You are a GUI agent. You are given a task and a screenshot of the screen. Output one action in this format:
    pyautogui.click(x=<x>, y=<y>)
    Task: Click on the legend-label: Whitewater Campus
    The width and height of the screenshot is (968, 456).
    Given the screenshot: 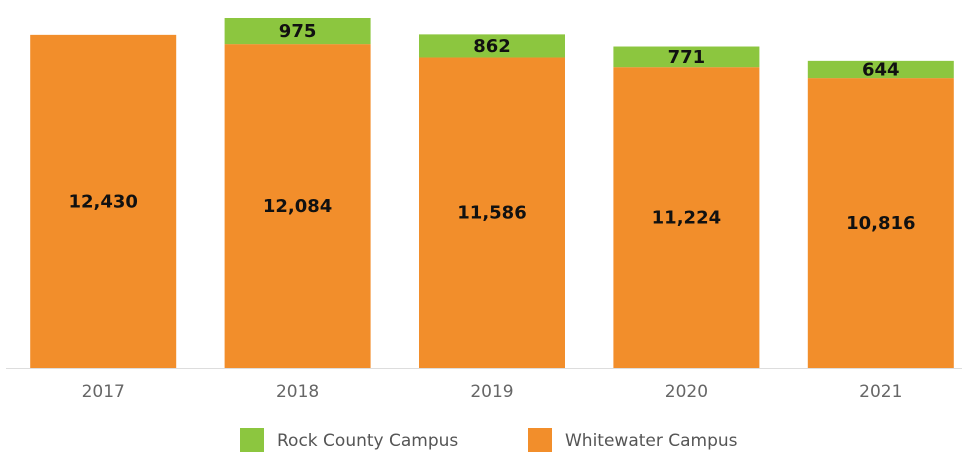 What is the action you would take?
    pyautogui.click(x=651, y=441)
    